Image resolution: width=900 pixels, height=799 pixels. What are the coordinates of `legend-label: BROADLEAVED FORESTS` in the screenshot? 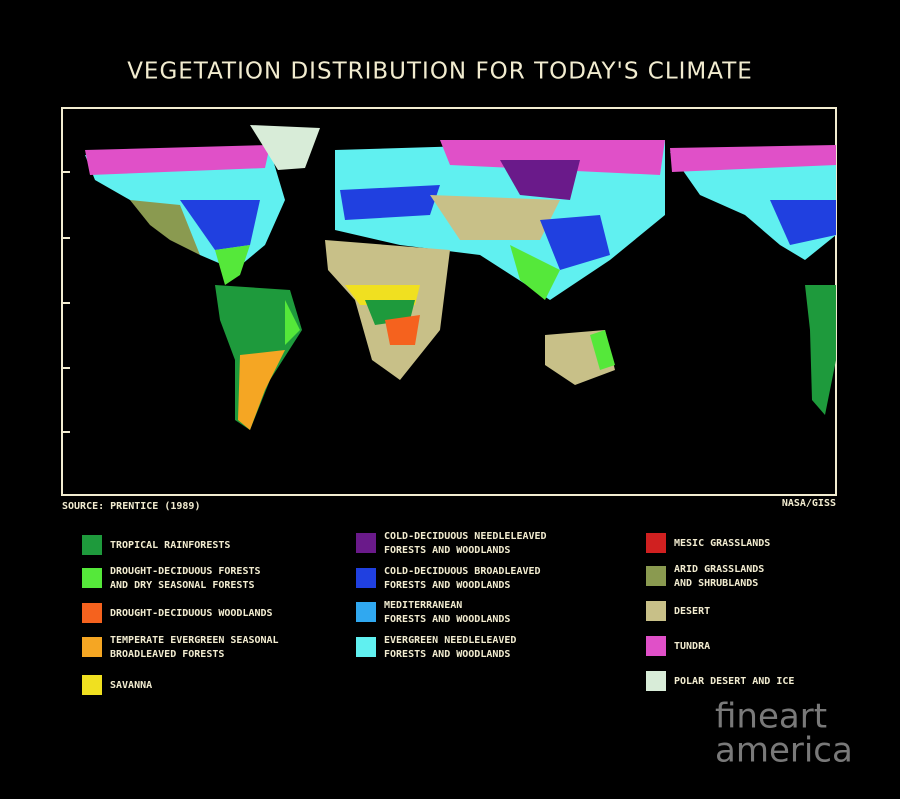 It's located at (167, 654).